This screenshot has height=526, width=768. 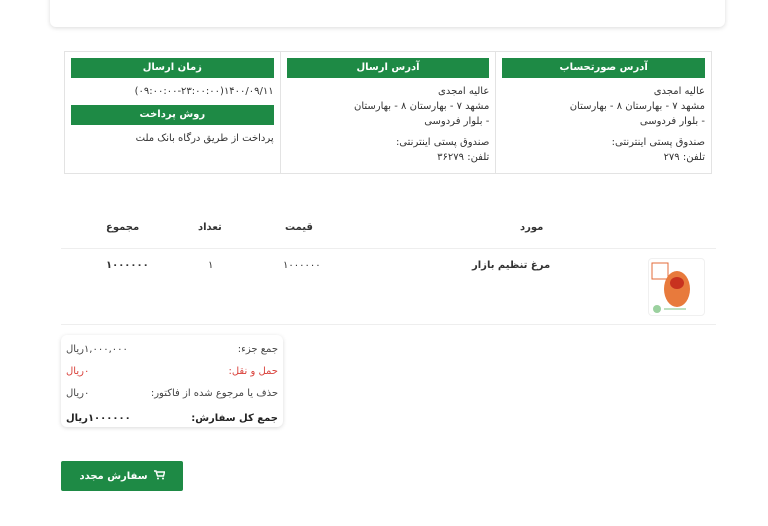 I want to click on column-header-total: مجموع, so click(x=123, y=227).